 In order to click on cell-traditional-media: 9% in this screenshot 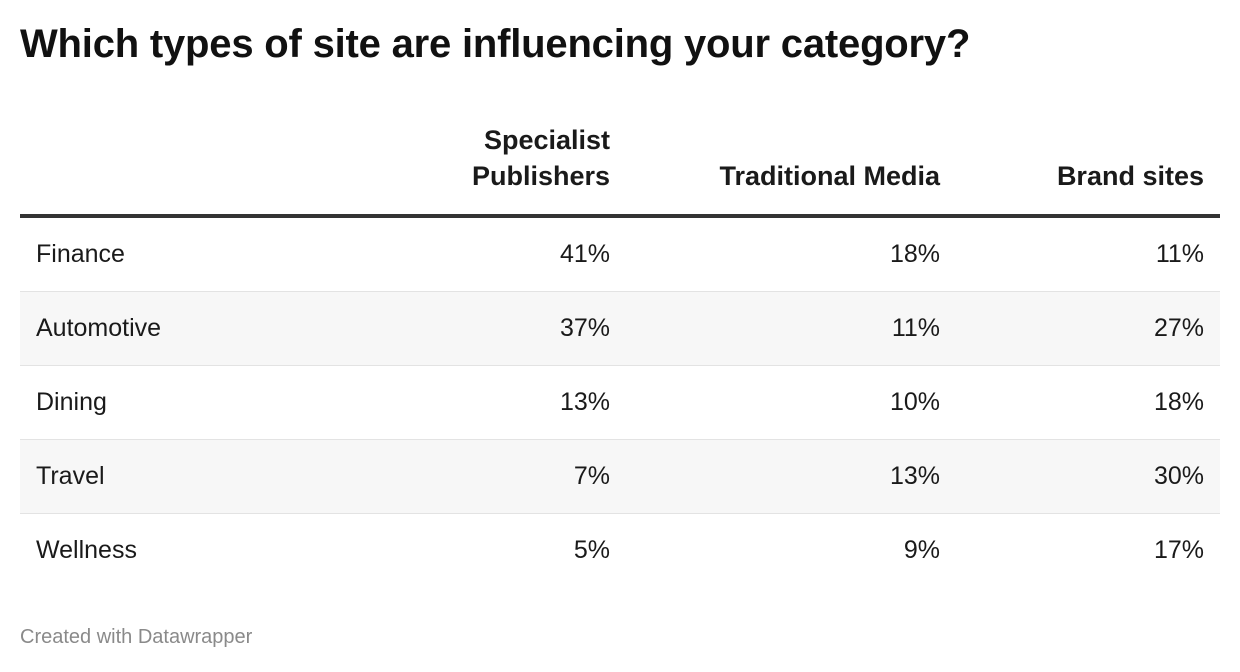, I will do `click(921, 550)`.